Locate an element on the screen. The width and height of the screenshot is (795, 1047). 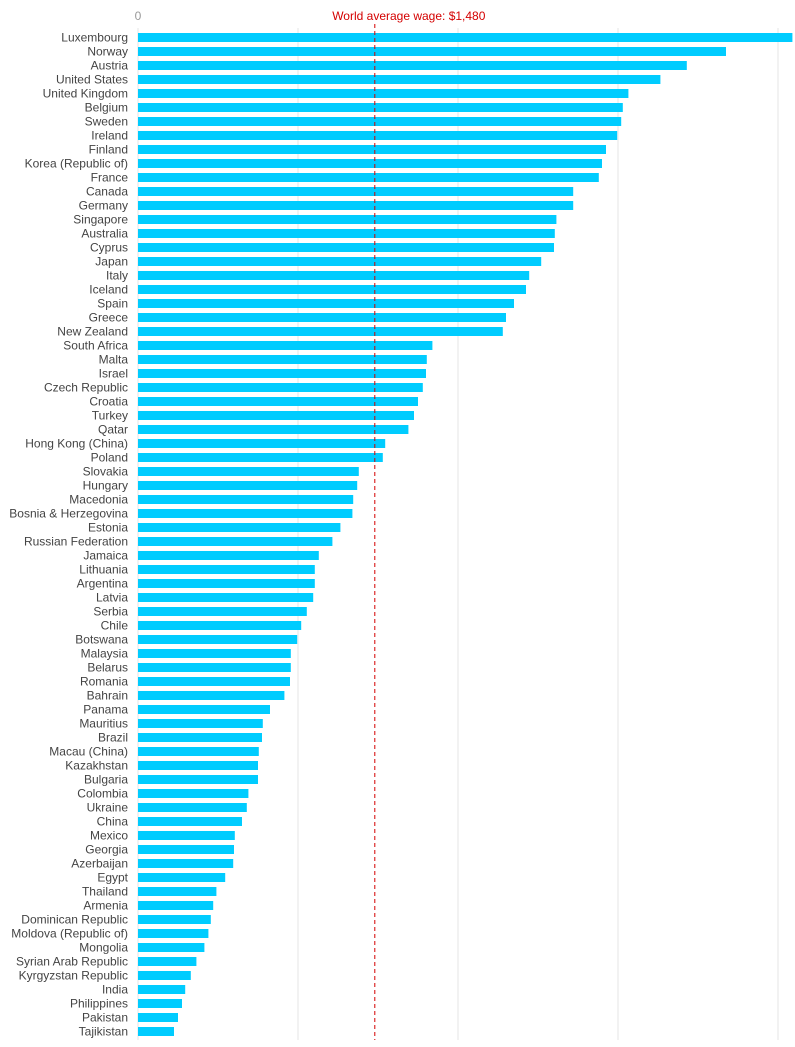
category-label: Mexico is located at coordinates (109, 836).